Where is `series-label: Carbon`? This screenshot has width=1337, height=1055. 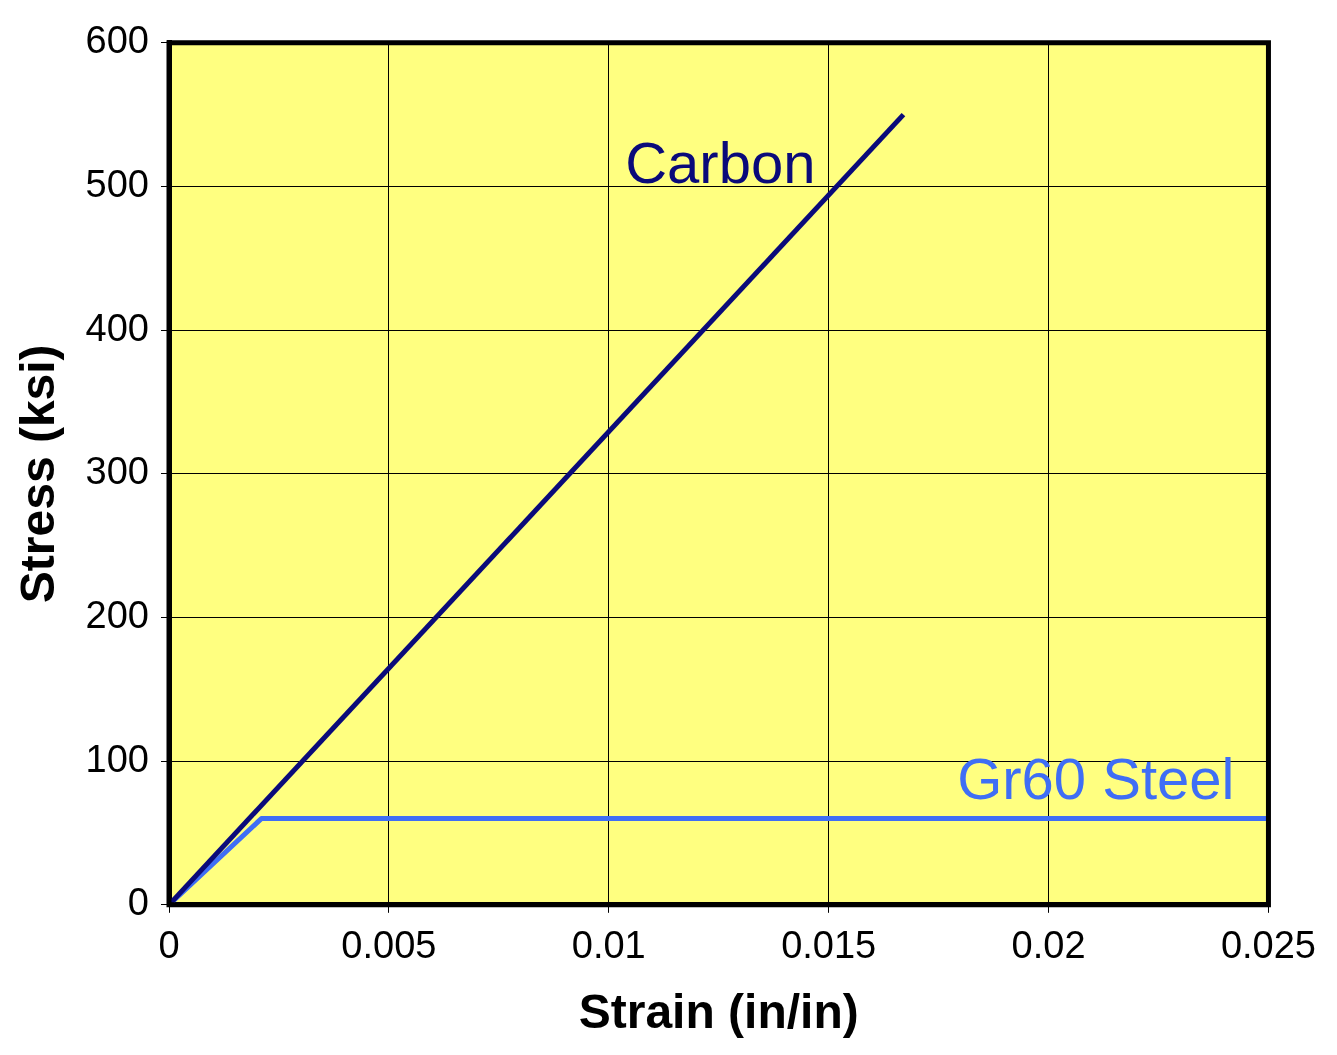
series-label: Carbon is located at coordinates (720, 162).